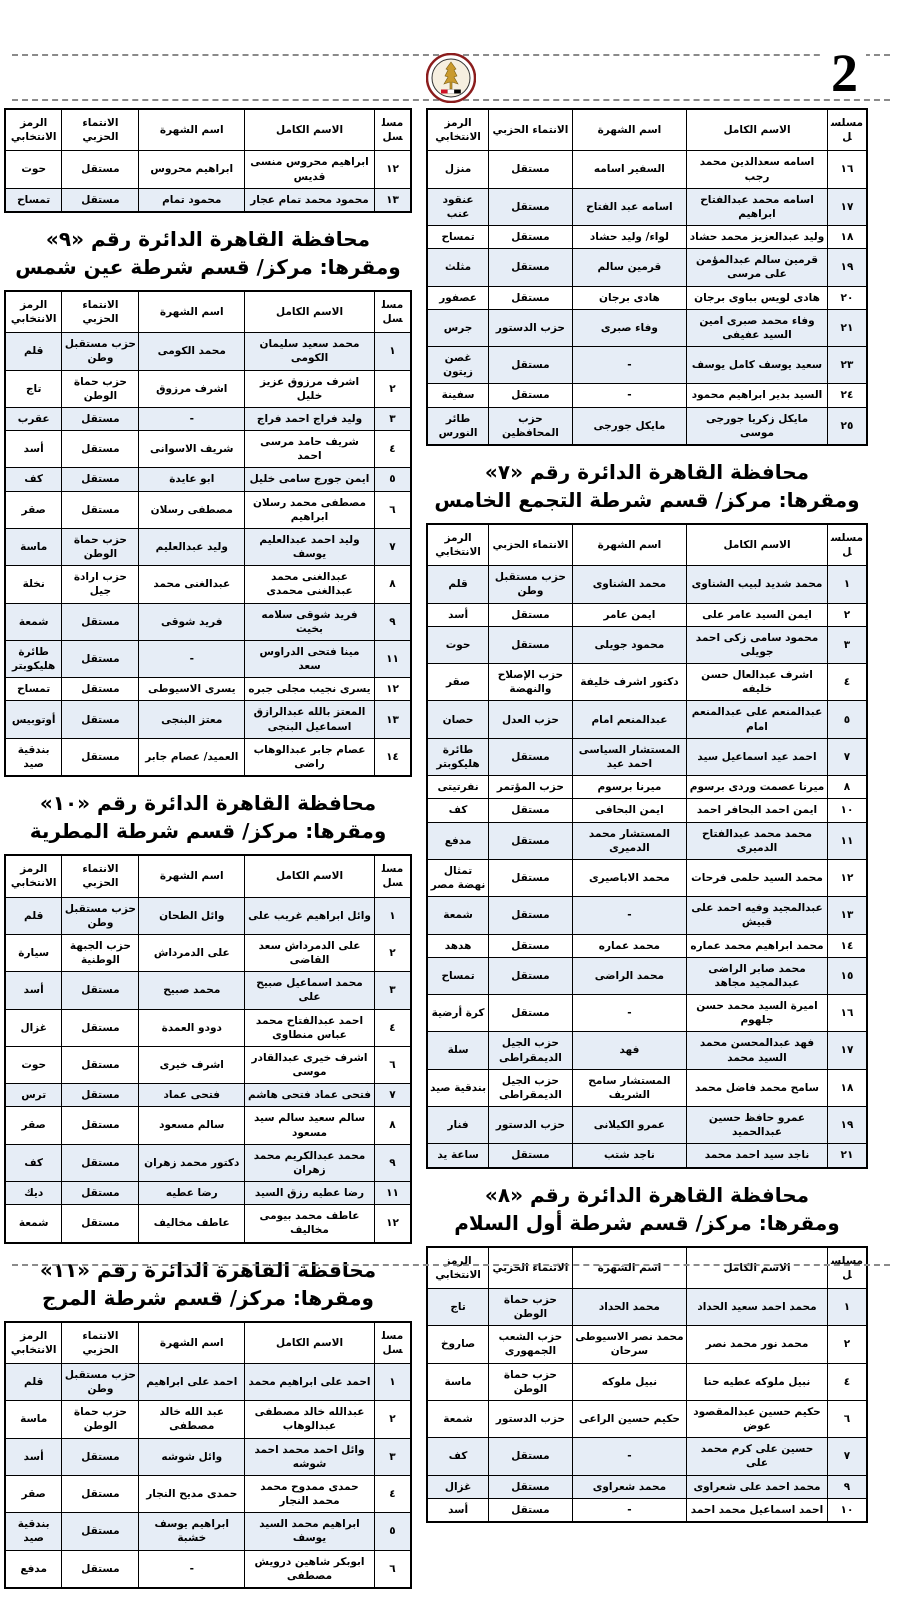 The width and height of the screenshot is (902, 1597). What do you see at coordinates (392, 1065) in the screenshot?
I see `cell-serial: ٦` at bounding box center [392, 1065].